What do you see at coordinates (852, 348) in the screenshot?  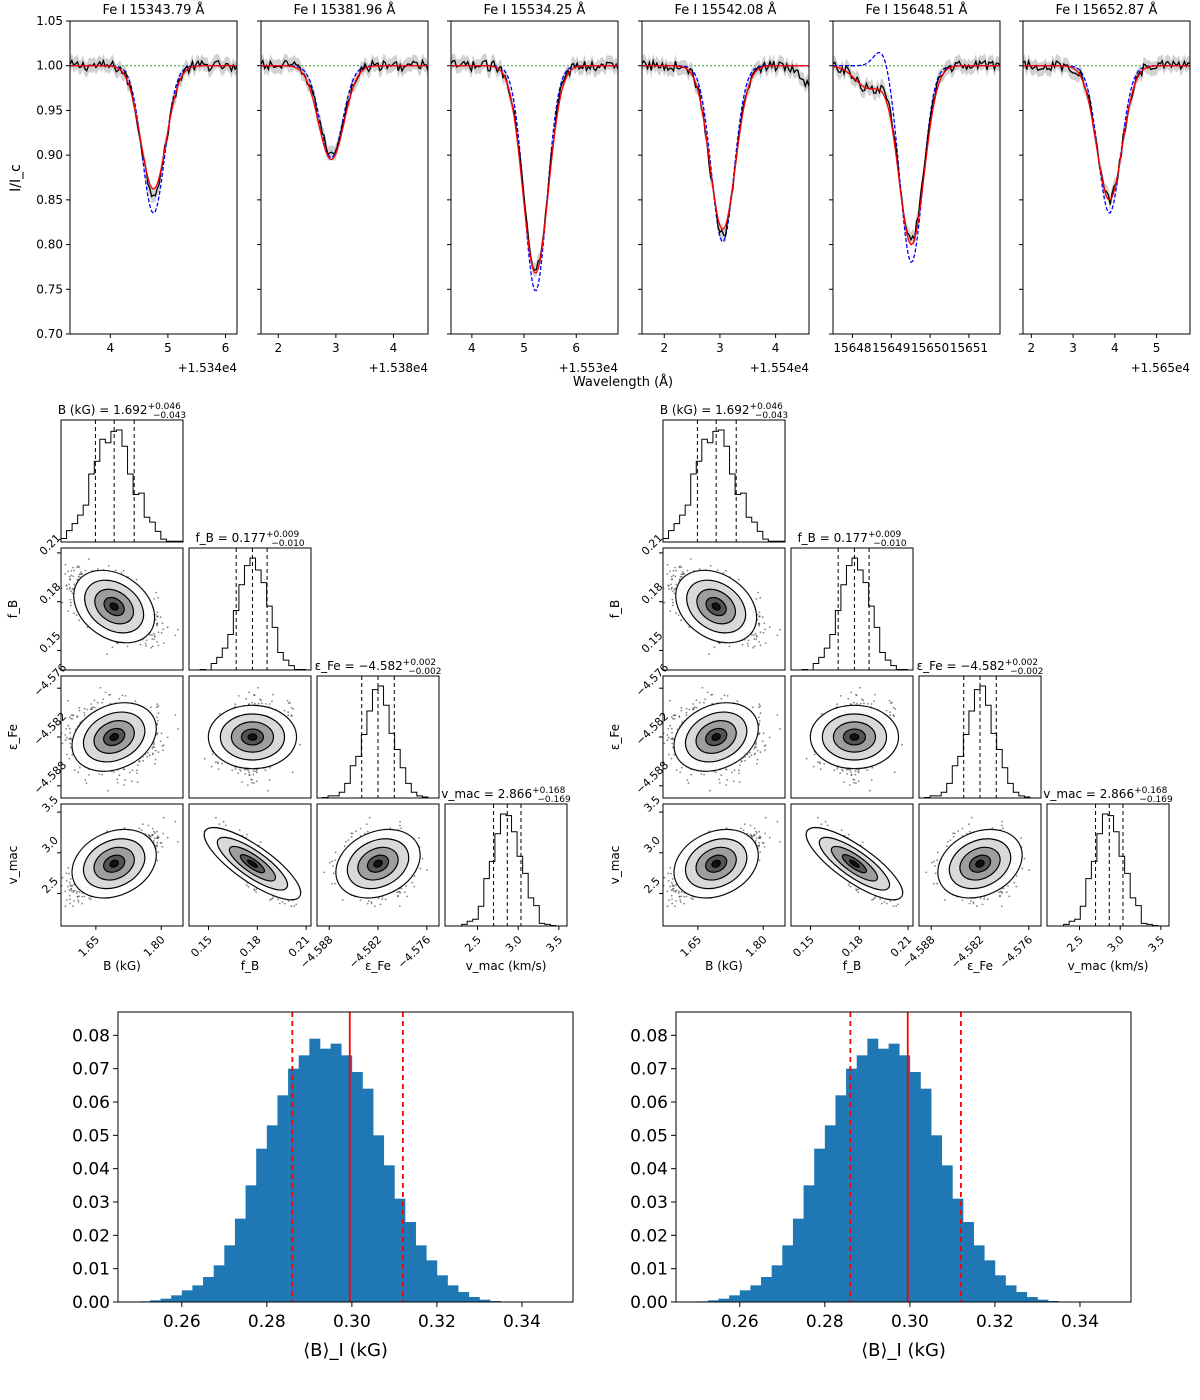 I see `x-tick-label: 15648` at bounding box center [852, 348].